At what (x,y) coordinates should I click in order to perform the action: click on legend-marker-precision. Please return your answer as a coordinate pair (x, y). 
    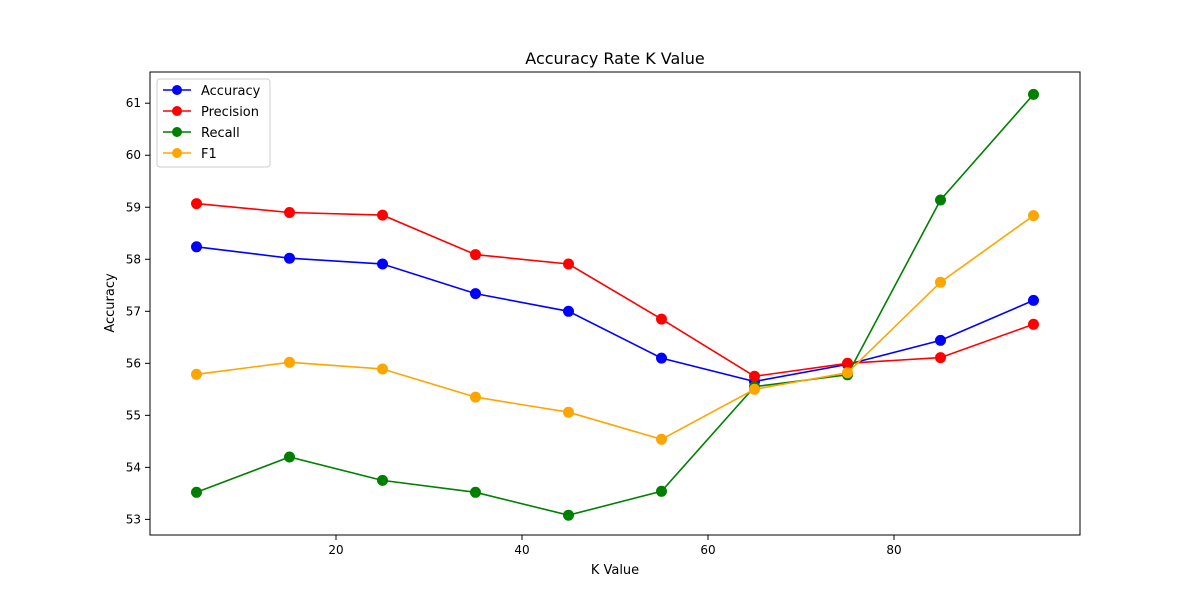
    Looking at the image, I should click on (177, 111).